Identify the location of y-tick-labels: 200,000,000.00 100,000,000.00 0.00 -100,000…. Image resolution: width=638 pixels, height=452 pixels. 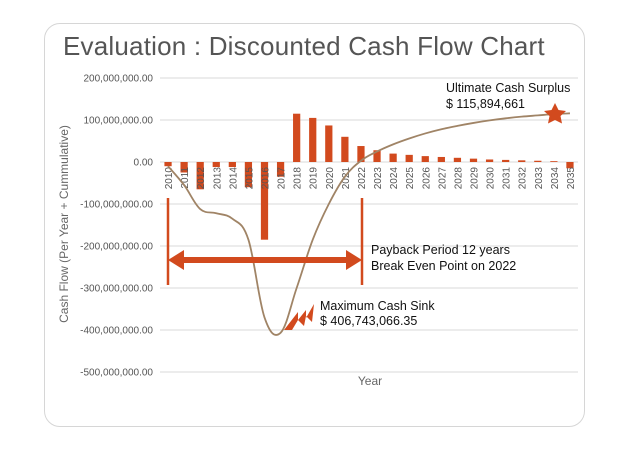
(116, 226).